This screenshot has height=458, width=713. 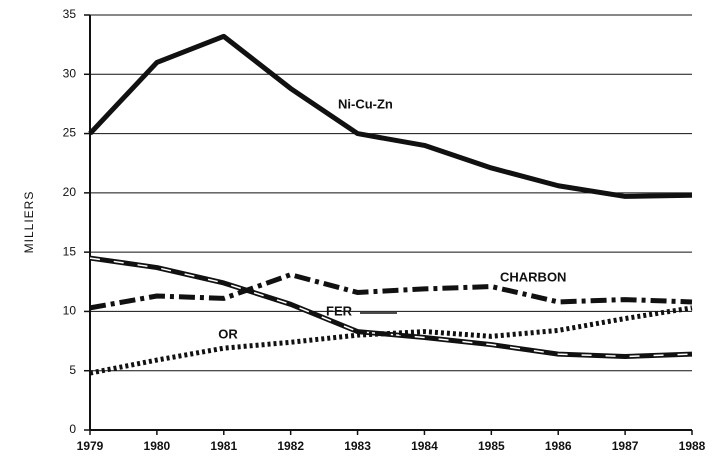 What do you see at coordinates (491, 446) in the screenshot?
I see `x-tick-label: 1985` at bounding box center [491, 446].